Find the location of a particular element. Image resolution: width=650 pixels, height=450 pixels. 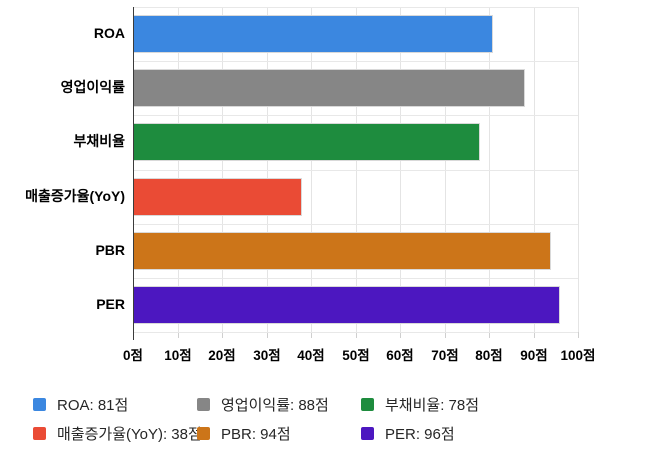

x-tick-label-60점: 60점 is located at coordinates (400, 355).